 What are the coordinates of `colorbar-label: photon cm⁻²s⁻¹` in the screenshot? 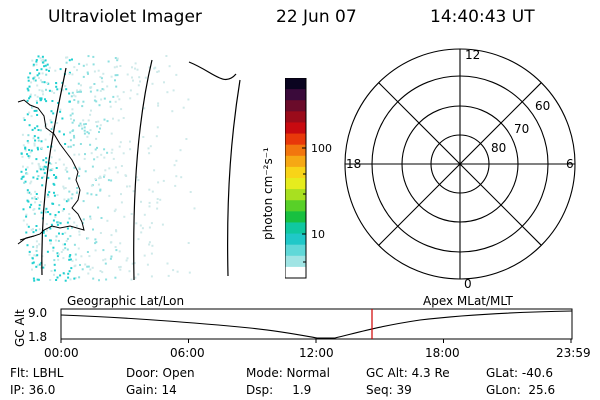 It's located at (268, 193).